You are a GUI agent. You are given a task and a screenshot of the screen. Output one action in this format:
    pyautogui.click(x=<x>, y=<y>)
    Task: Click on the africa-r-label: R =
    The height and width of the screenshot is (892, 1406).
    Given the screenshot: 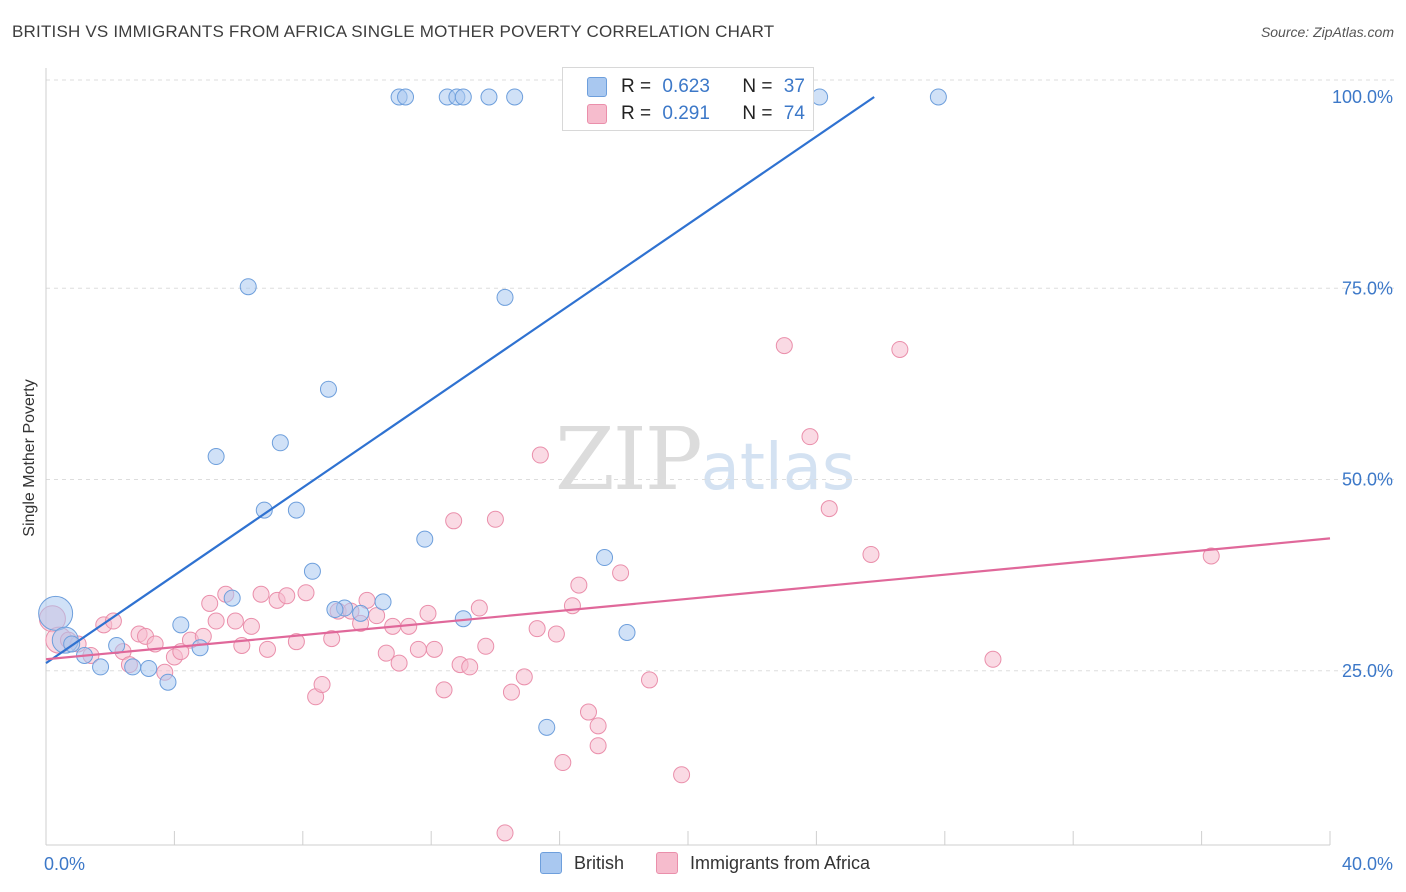 What is the action you would take?
    pyautogui.click(x=636, y=113)
    